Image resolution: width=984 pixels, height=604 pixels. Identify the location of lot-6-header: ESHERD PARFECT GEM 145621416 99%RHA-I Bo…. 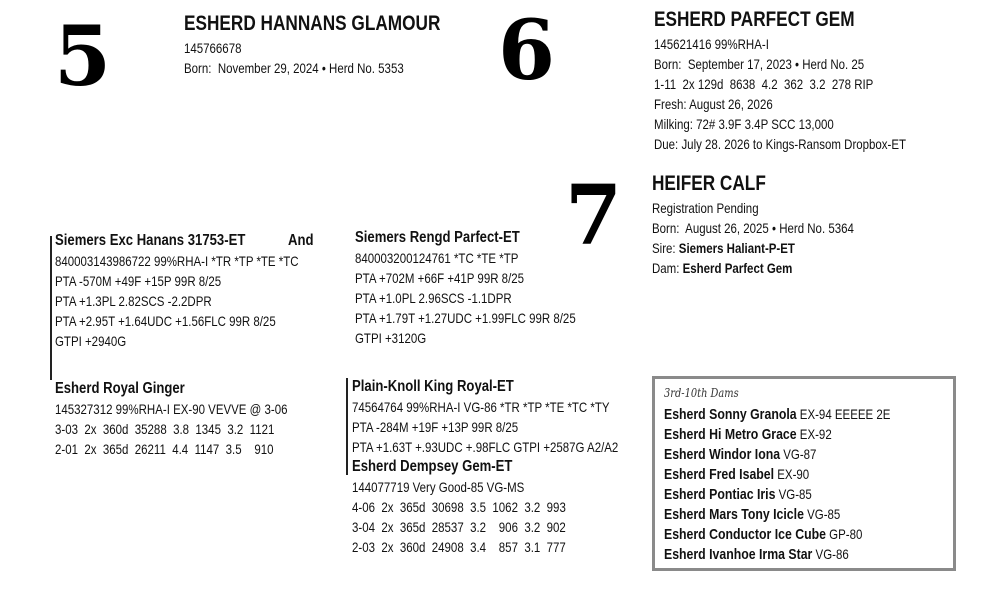
(780, 81).